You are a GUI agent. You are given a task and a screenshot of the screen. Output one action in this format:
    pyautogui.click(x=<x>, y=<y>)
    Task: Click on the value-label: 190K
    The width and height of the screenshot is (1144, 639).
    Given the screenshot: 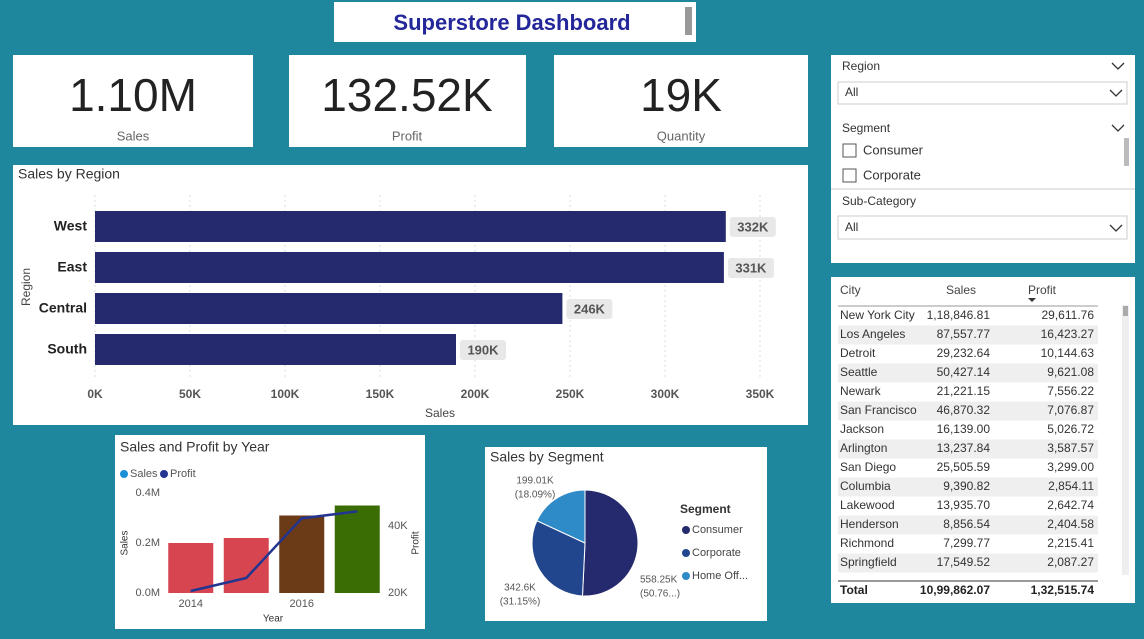 What is the action you would take?
    pyautogui.click(x=483, y=349)
    